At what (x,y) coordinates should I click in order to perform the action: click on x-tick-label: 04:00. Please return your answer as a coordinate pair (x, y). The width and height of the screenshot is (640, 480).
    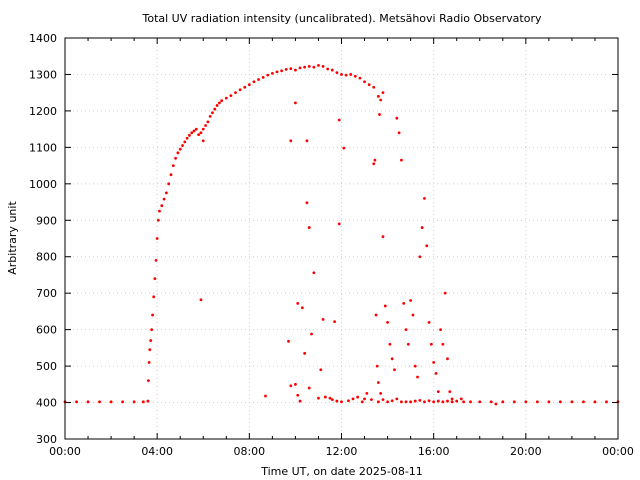
    Looking at the image, I should click on (157, 451).